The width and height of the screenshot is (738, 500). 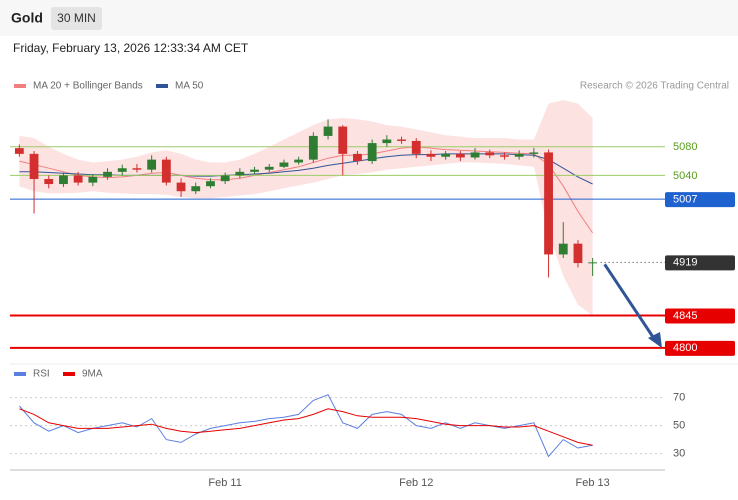 What do you see at coordinates (369, 18) in the screenshot?
I see `top-bar` at bounding box center [369, 18].